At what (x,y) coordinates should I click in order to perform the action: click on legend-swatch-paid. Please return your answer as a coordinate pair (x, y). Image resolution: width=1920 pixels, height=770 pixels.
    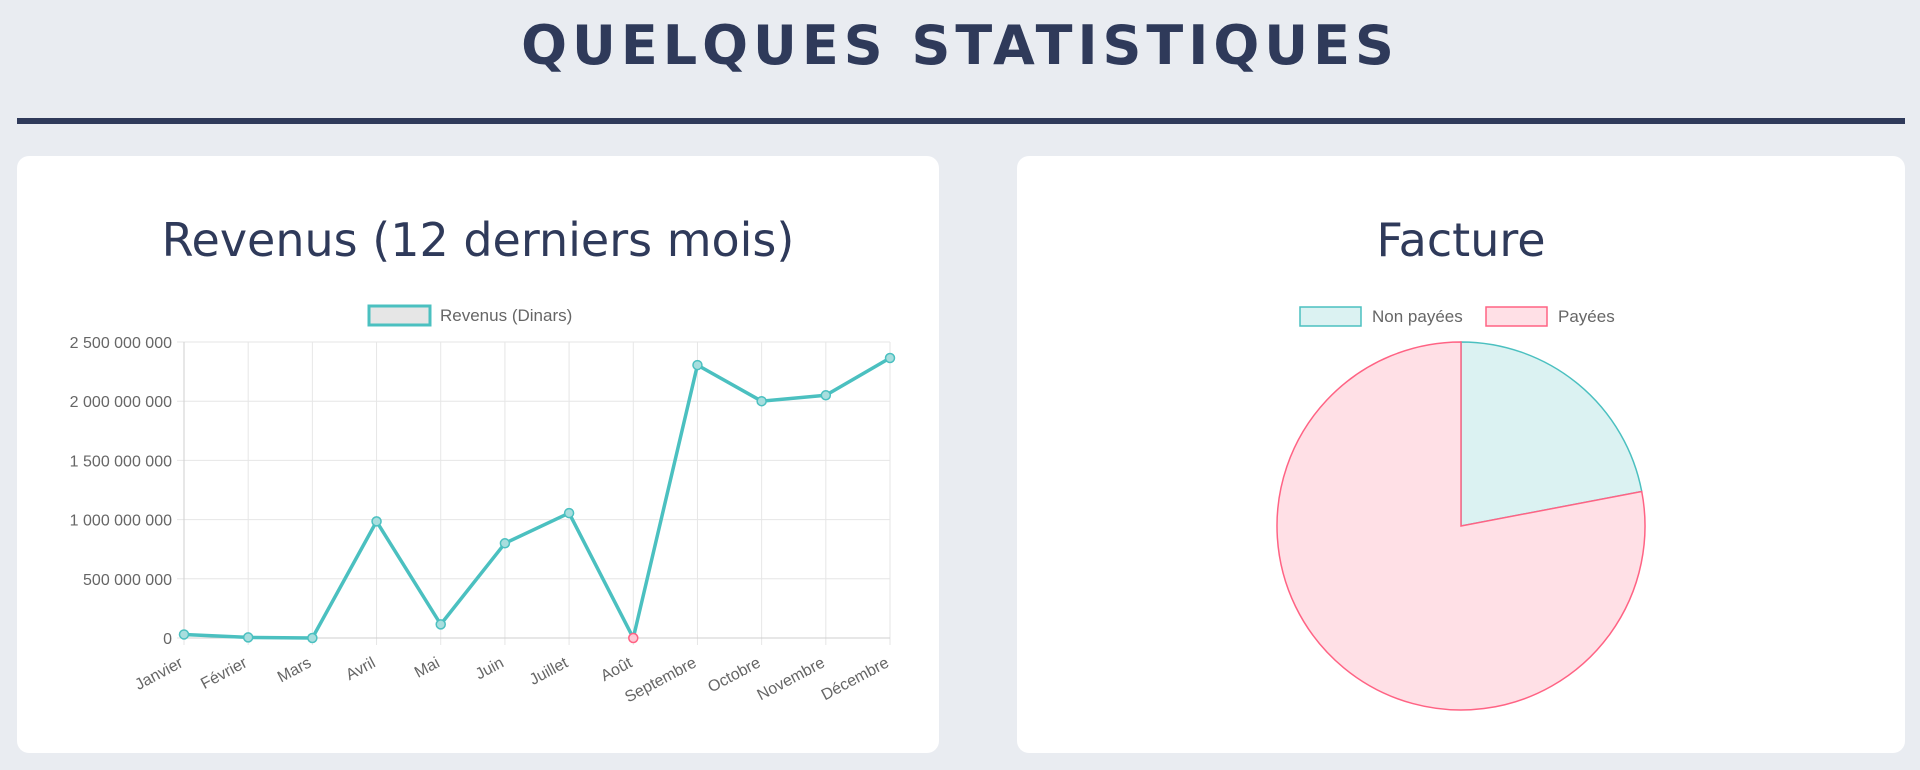
    Looking at the image, I should click on (1516, 316).